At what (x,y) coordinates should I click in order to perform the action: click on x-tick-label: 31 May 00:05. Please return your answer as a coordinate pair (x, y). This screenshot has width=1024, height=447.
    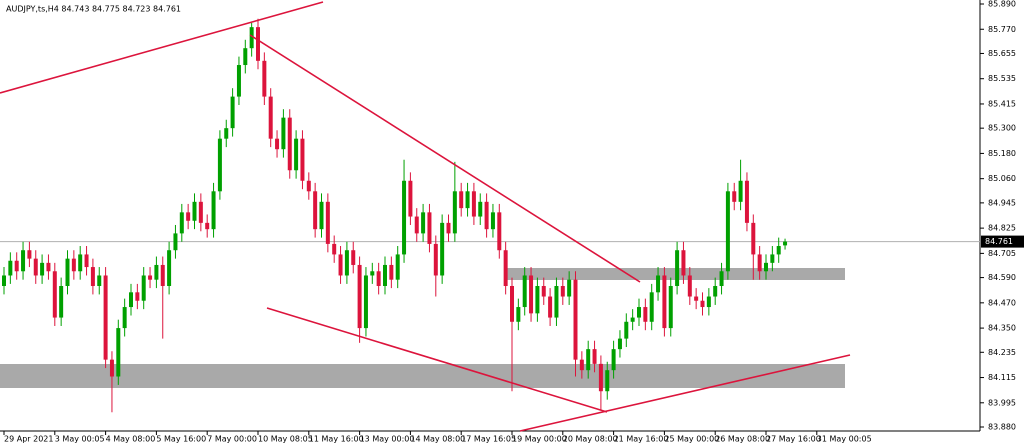
    Looking at the image, I should click on (844, 439).